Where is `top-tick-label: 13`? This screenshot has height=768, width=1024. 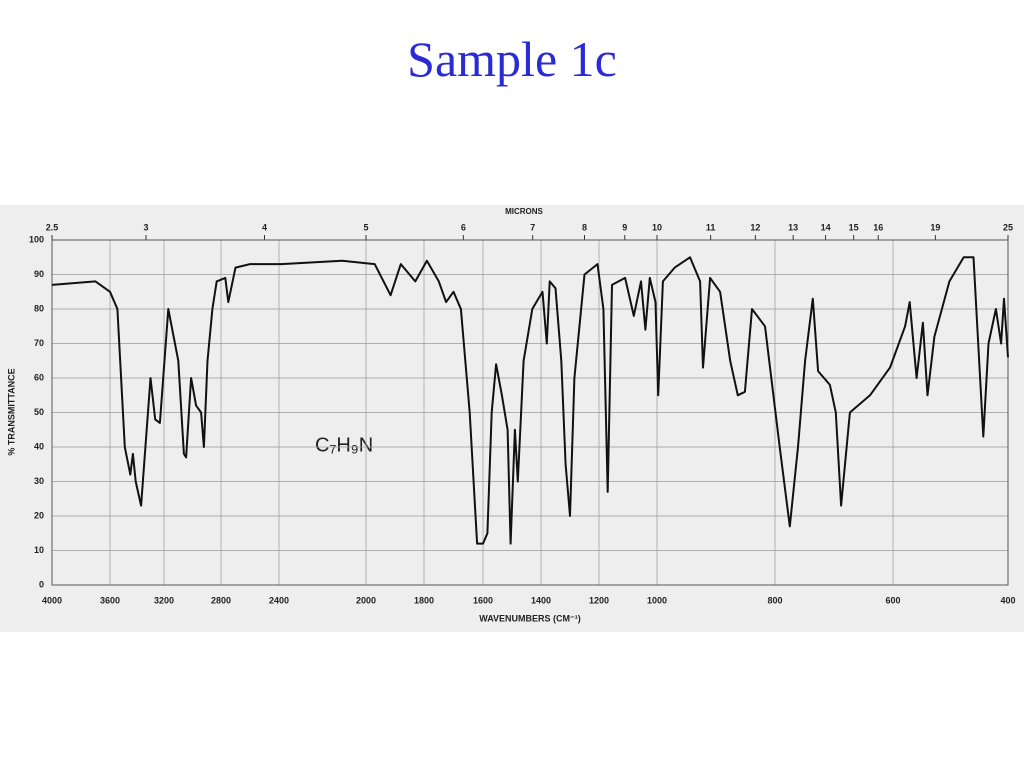 top-tick-label: 13 is located at coordinates (793, 227).